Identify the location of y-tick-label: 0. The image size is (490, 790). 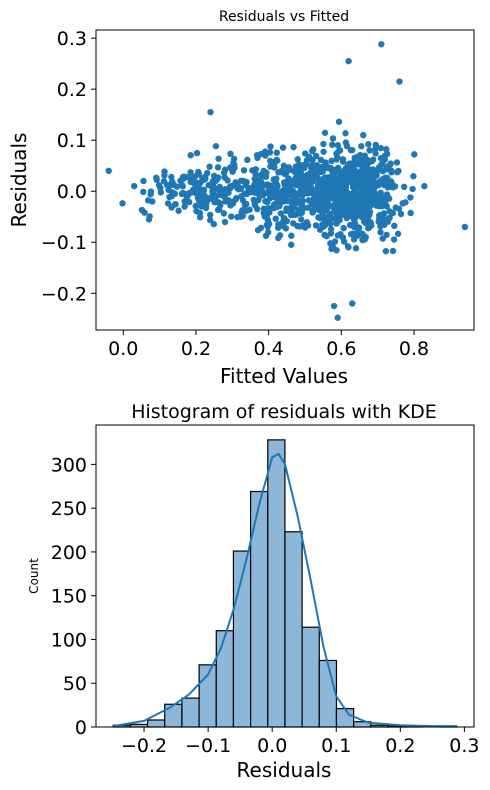
(81, 728).